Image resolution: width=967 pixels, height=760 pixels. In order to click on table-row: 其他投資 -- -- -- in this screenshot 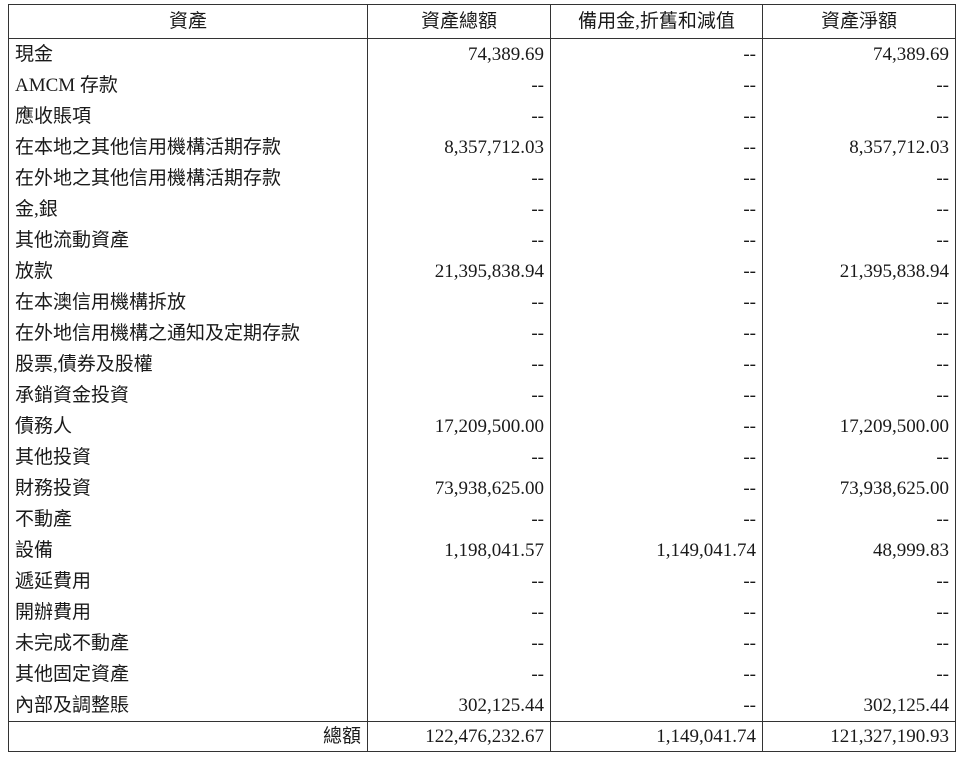, I will do `click(482, 457)`.